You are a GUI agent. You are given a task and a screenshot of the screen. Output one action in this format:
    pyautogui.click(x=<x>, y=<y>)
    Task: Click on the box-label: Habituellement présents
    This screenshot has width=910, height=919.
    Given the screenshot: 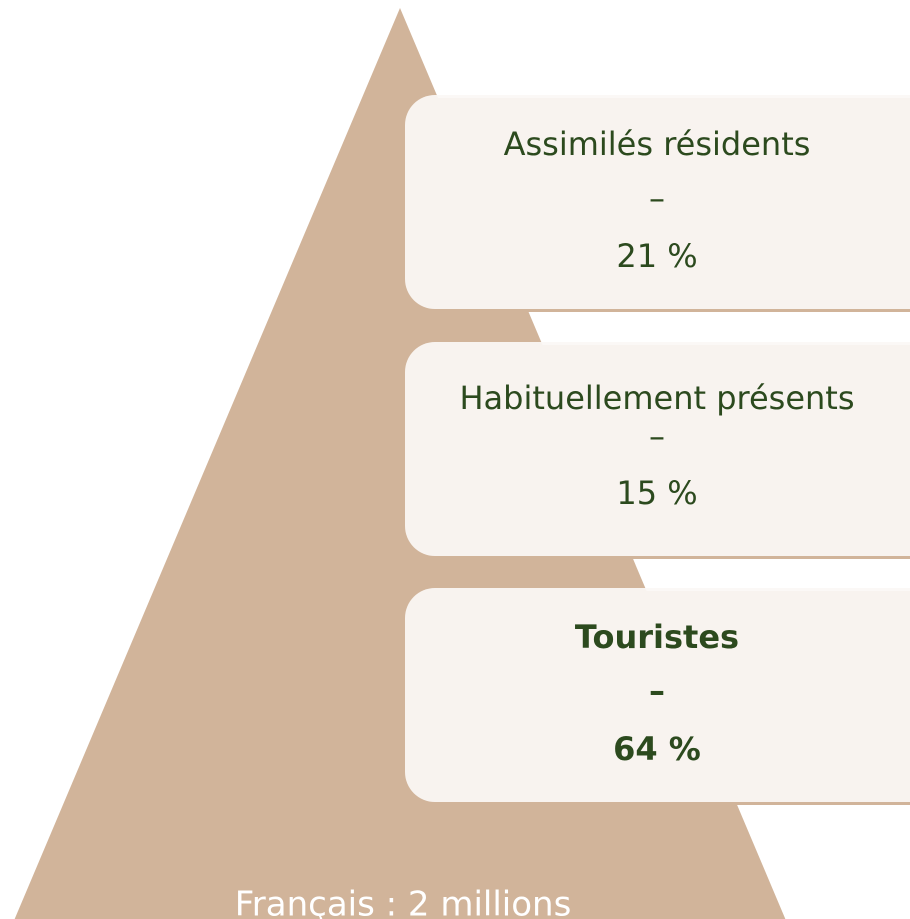 What is the action you would take?
    pyautogui.click(x=656, y=398)
    